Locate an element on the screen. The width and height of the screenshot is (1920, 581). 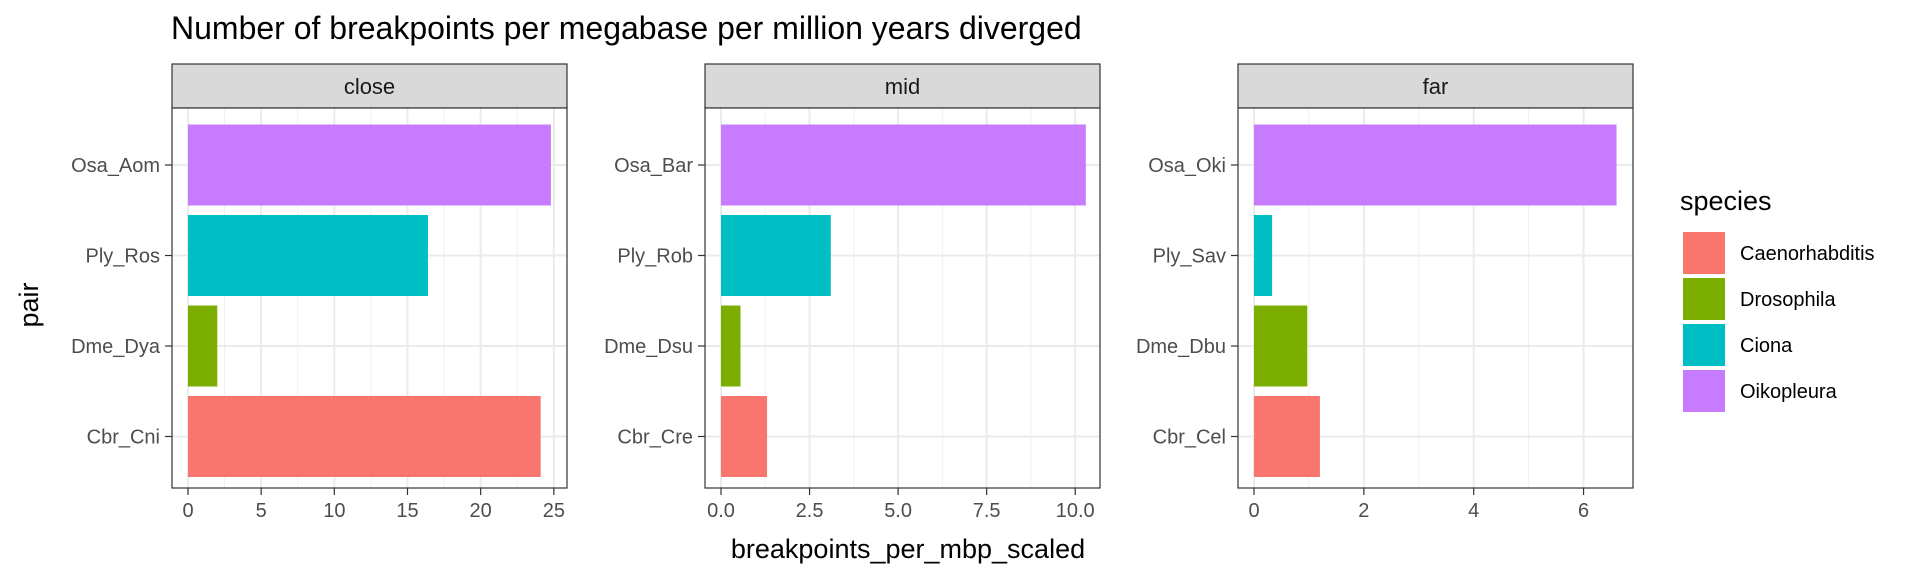
x-tick-label: 10.0 is located at coordinates (1075, 511).